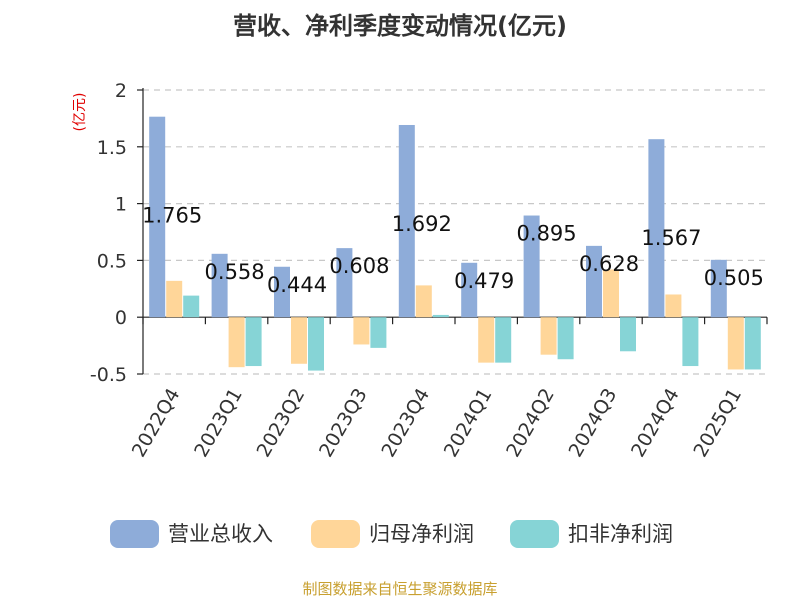 The width and height of the screenshot is (800, 600). Describe the element at coordinates (655, 423) in the screenshot. I see `x-tick-label: 2024Q4` at that location.